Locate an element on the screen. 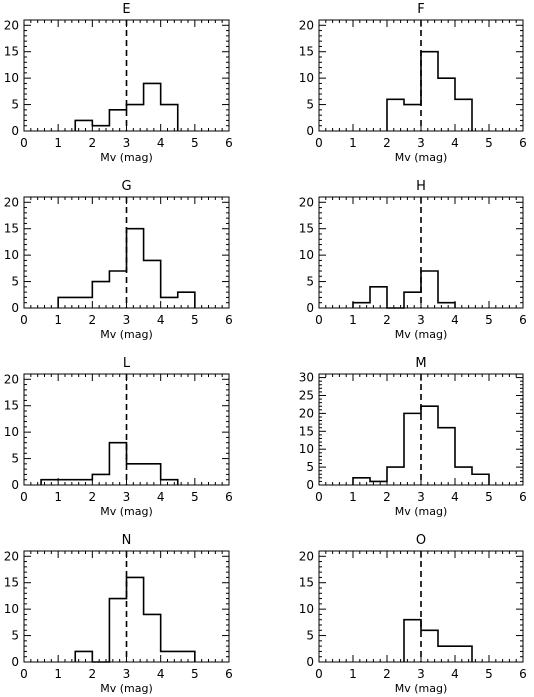 This screenshot has width=534, height=697. panel-title: G is located at coordinates (126, 186).